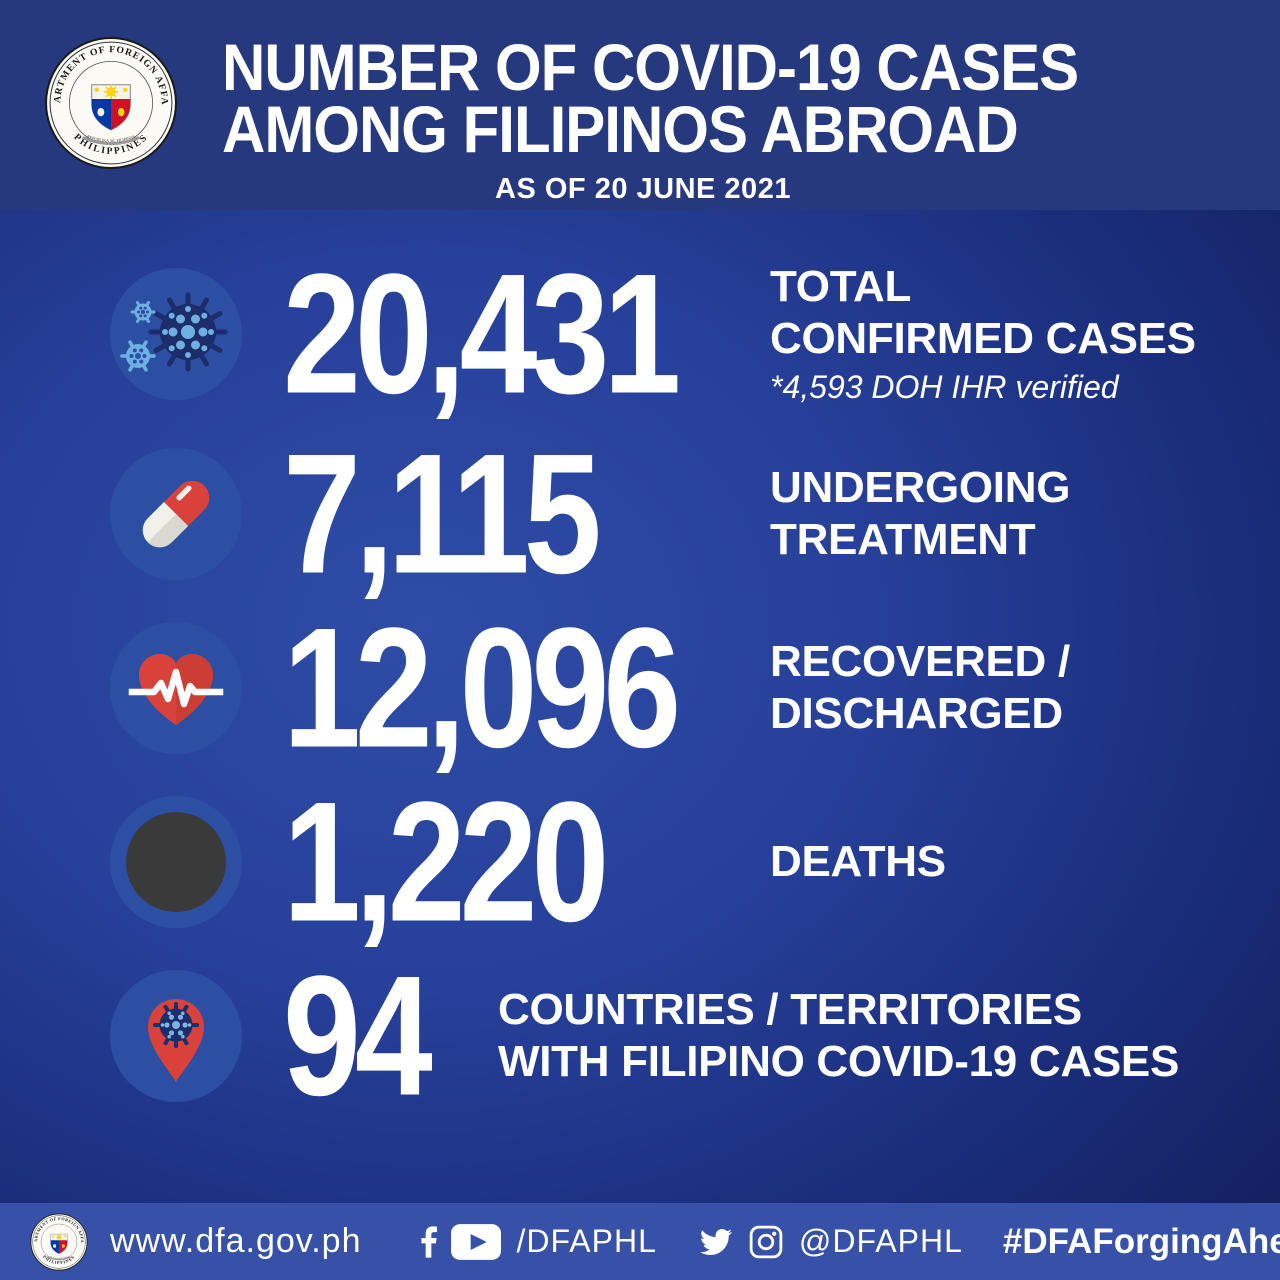 The width and height of the screenshot is (1280, 1280). Describe the element at coordinates (650, 67) in the screenshot. I see `page-title-line1: NUMBER OF COVID-19 CASES` at that location.